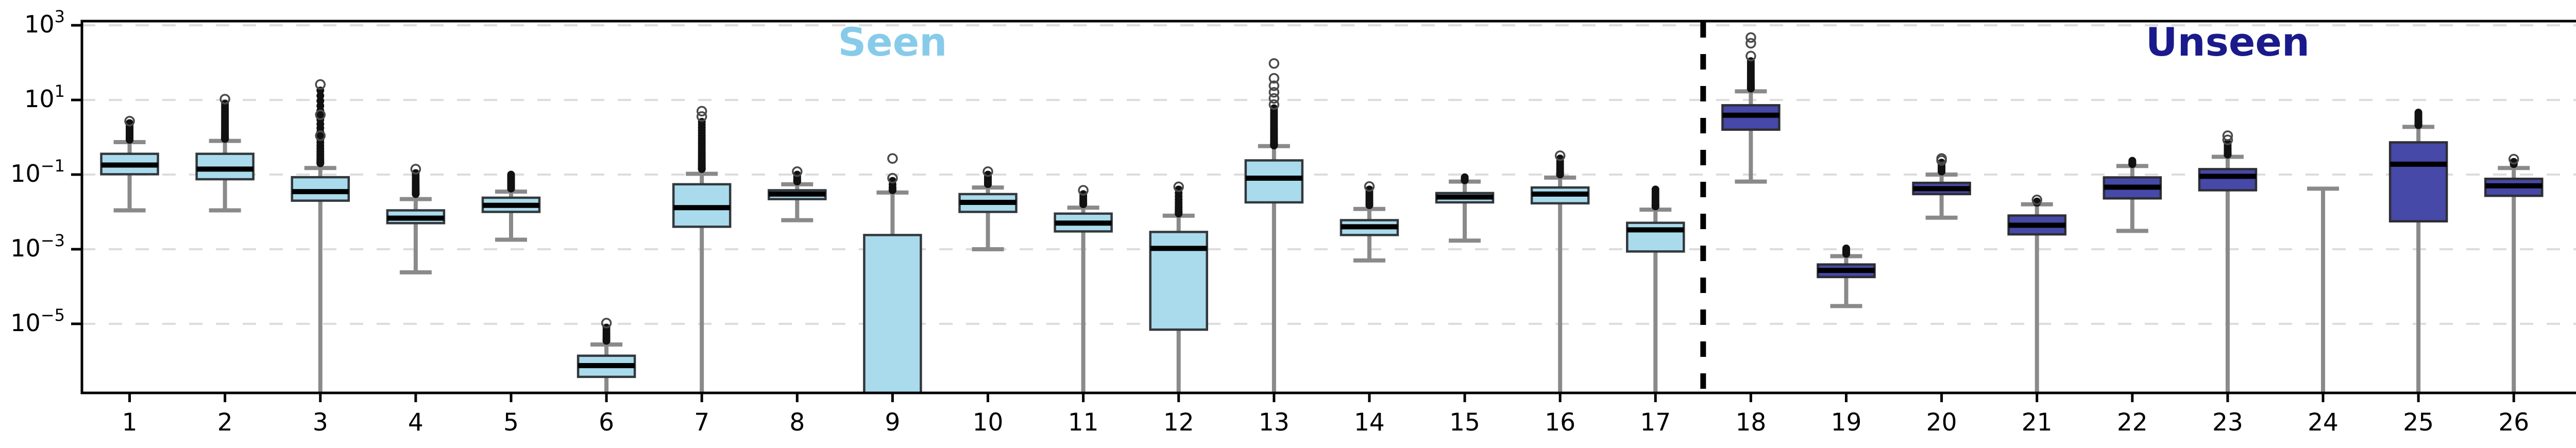 The height and width of the screenshot is (448, 2576). I want to click on x-tick-label: 7, so click(701, 422).